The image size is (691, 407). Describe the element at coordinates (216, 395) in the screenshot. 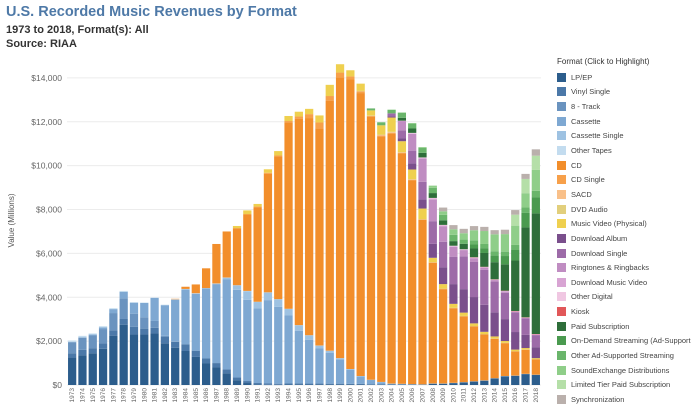

I see `x-tick-label: 1987` at that location.